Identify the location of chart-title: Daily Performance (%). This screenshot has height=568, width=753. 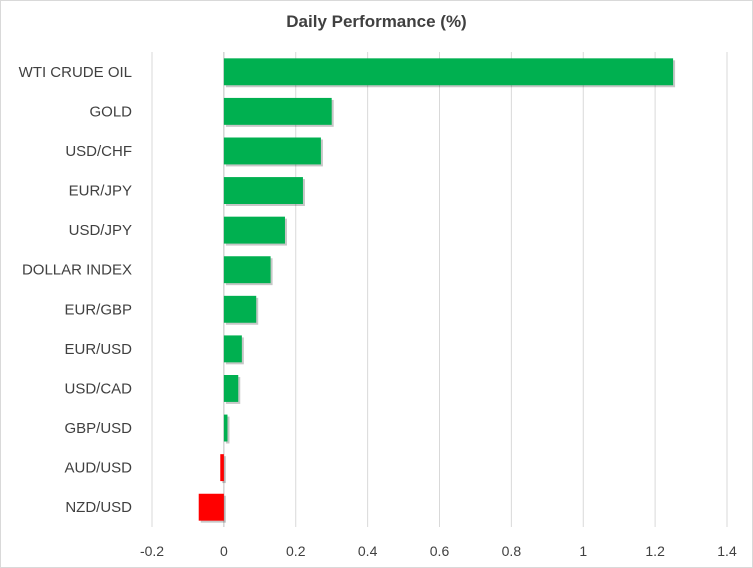
(376, 21).